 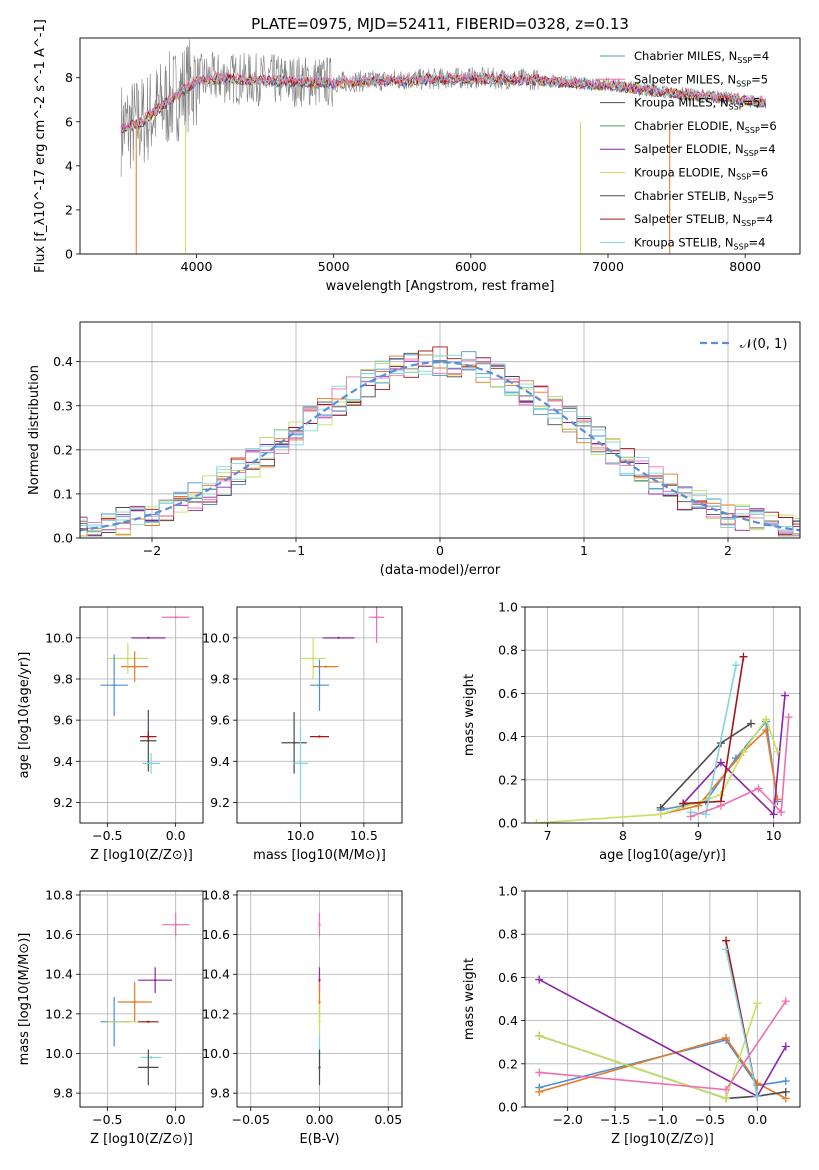 I want to click on mass-vs-Z-points, so click(x=145, y=999).